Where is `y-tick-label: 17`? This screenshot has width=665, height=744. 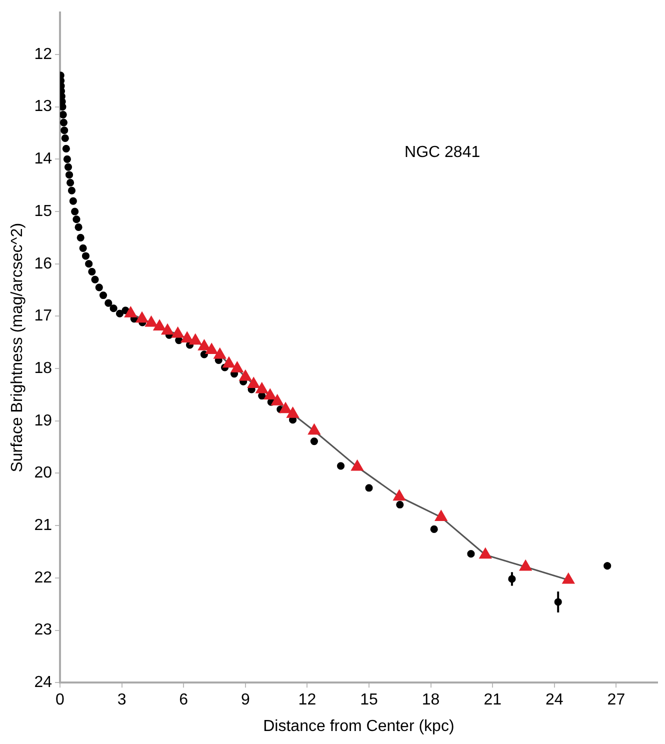
y-tick-label: 17 is located at coordinates (43, 316).